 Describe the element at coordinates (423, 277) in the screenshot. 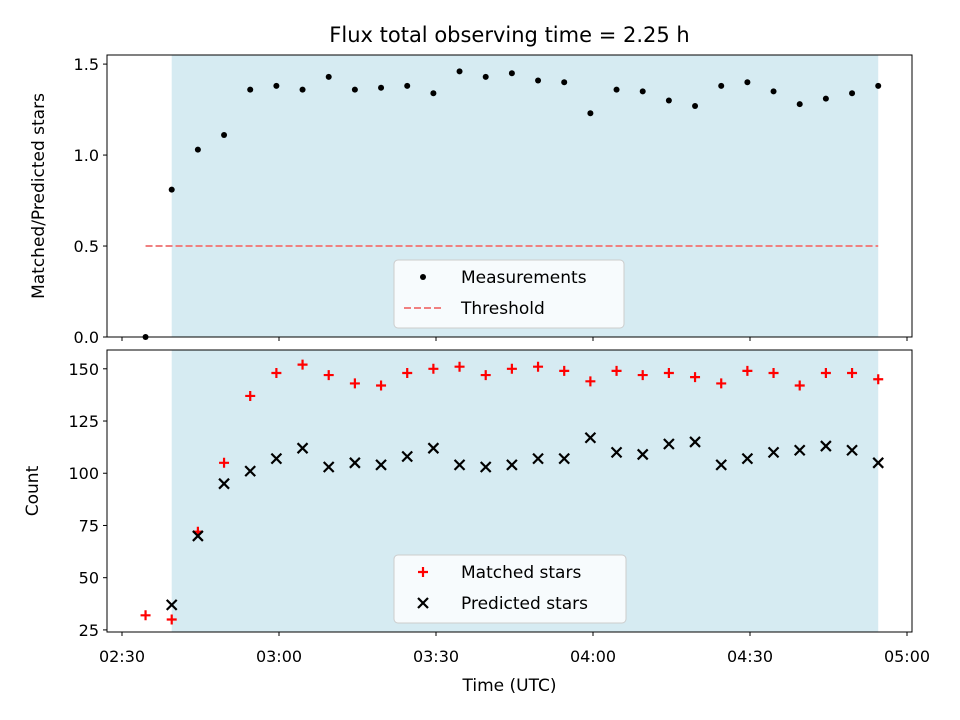

I see `legend-measurements-swatch` at that location.